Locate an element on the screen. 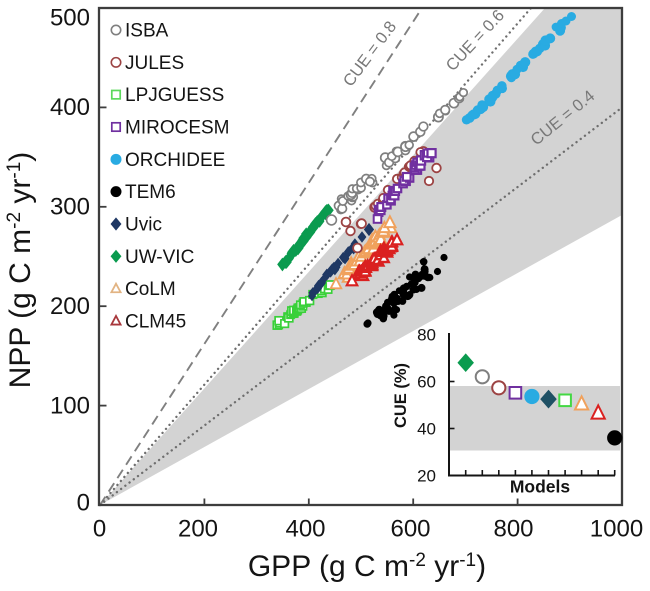  svg-text: 80 is located at coordinates (426, 335).